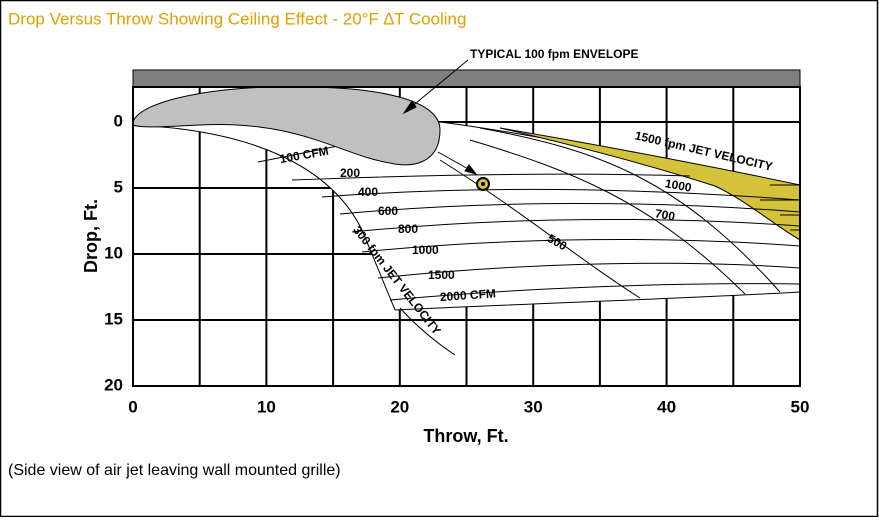  What do you see at coordinates (441, 275) in the screenshot?
I see `annotation: 1500` at bounding box center [441, 275].